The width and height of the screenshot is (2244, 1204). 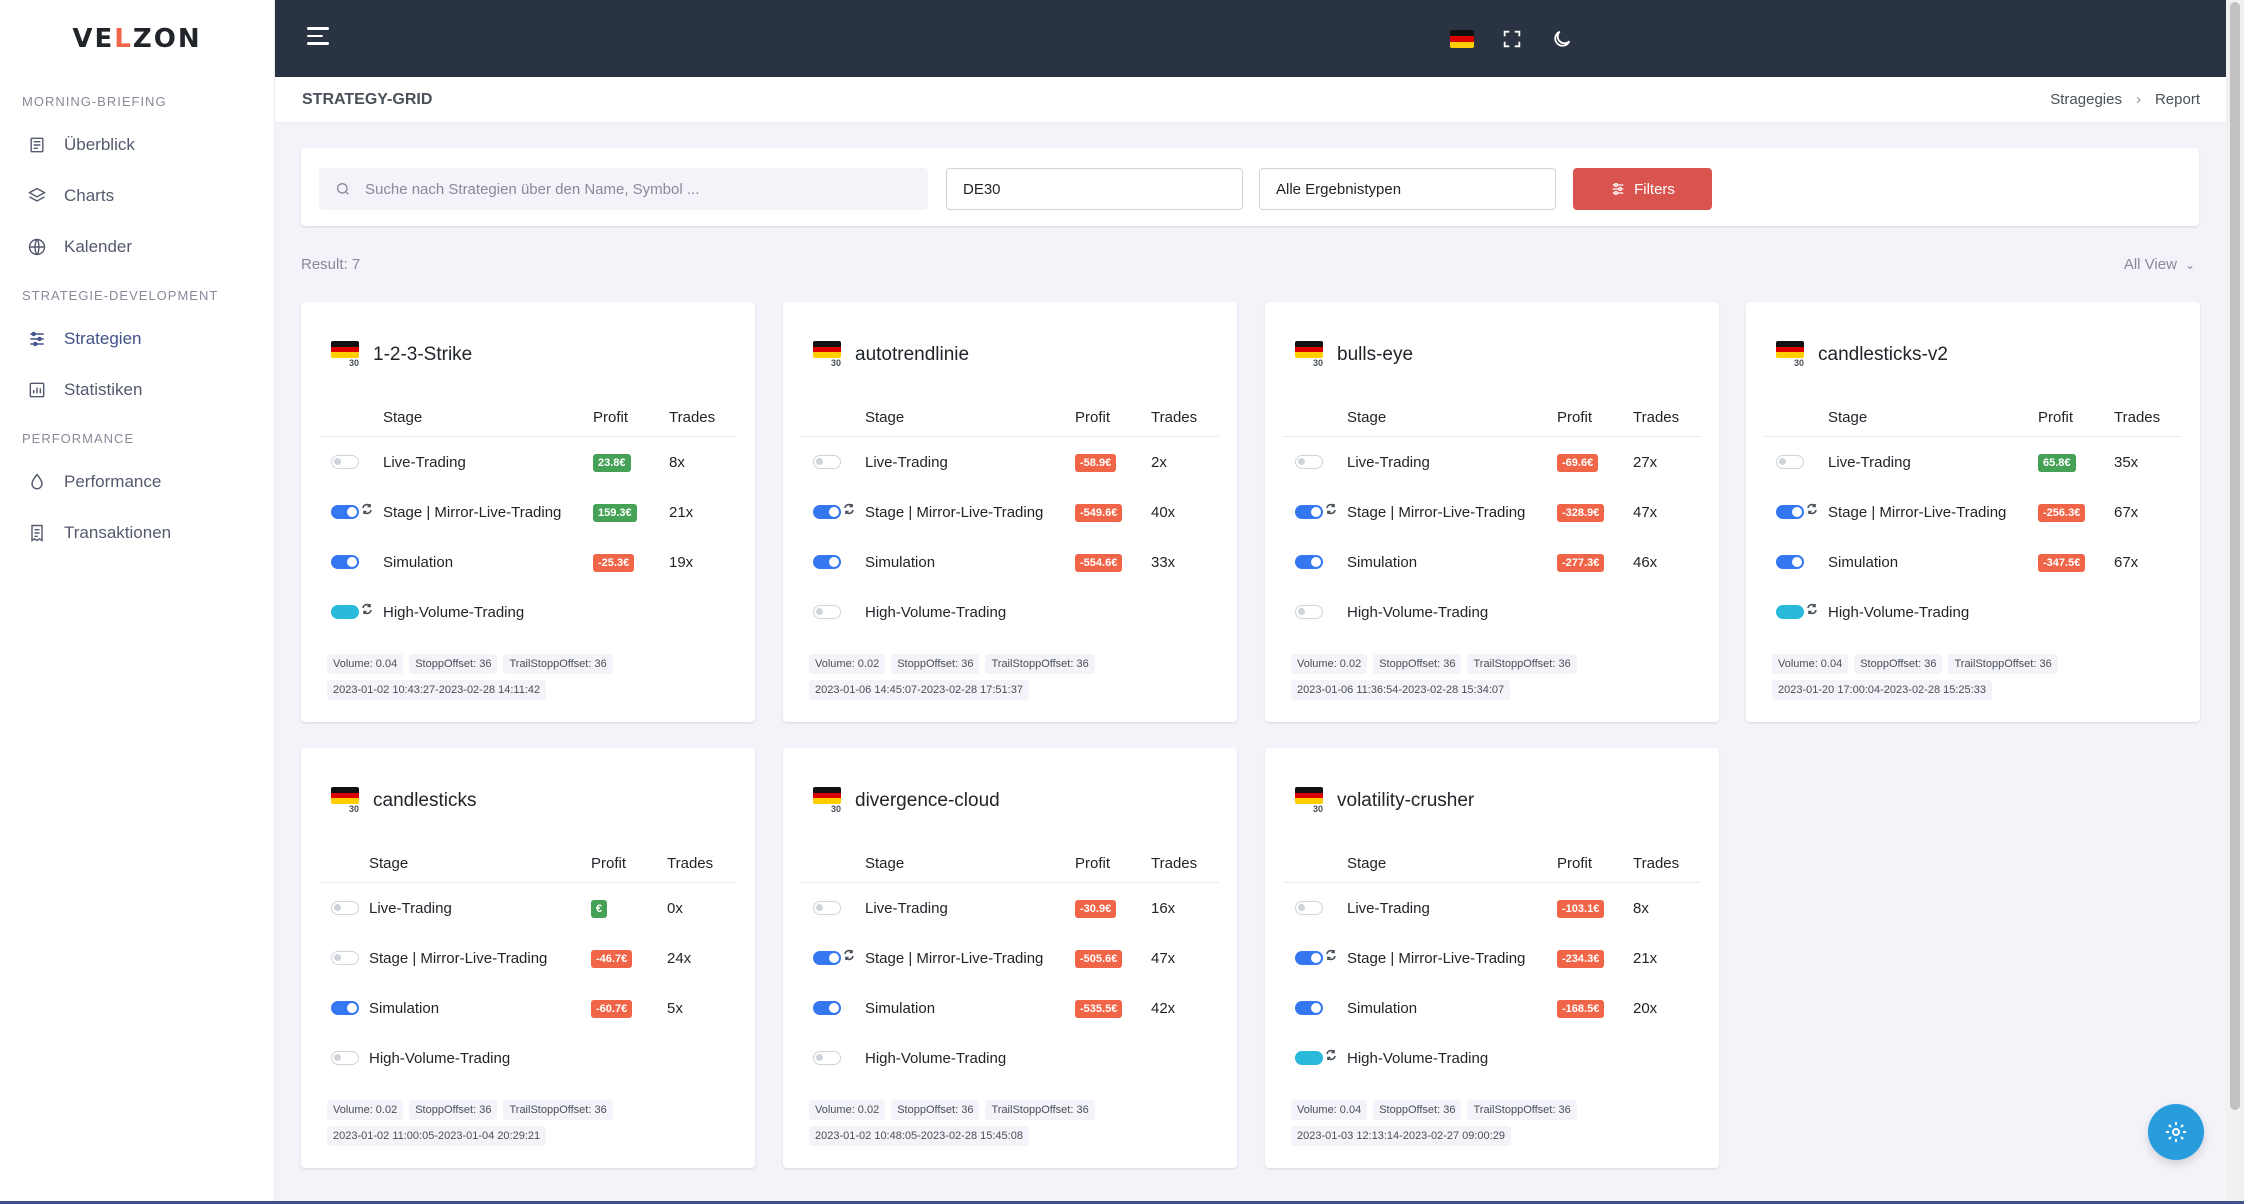 I want to click on trades-count: 67x, so click(x=2126, y=562).